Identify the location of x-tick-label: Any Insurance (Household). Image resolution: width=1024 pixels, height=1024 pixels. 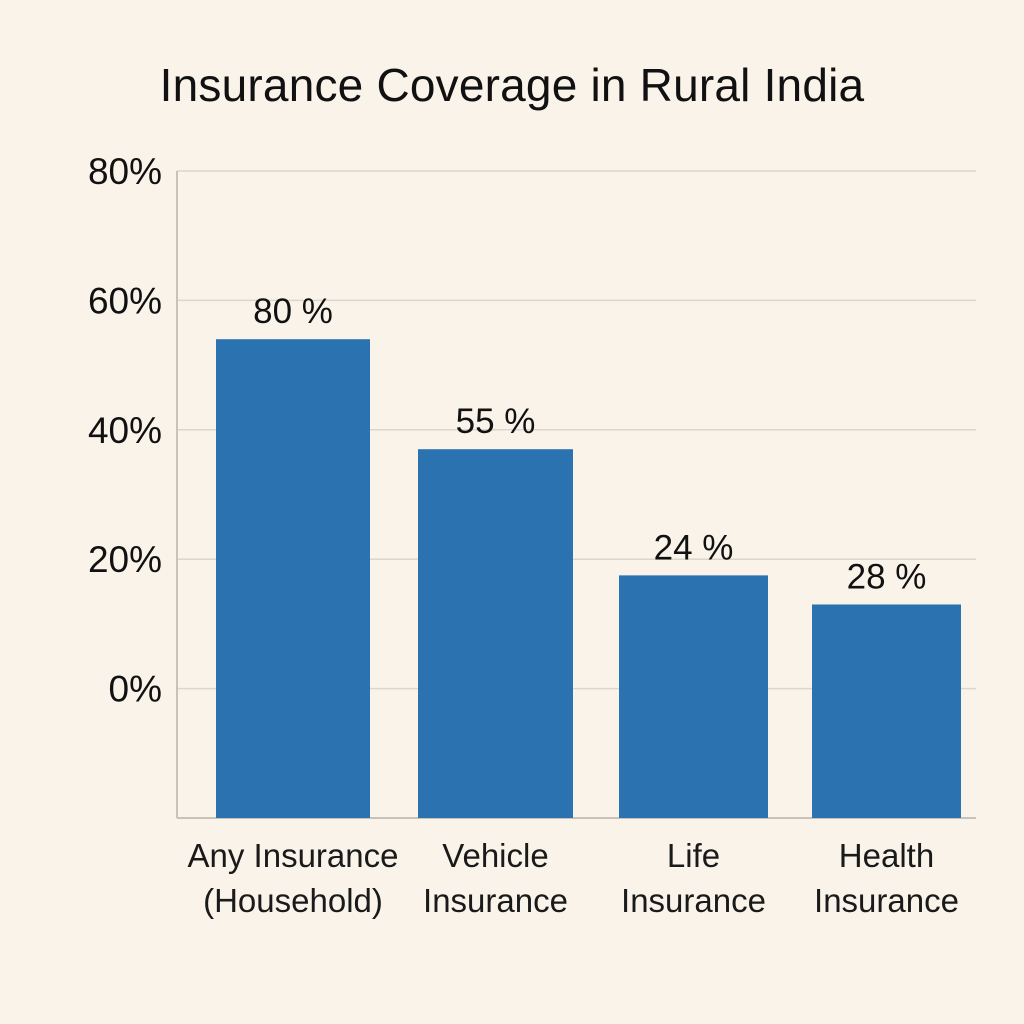
(293, 878).